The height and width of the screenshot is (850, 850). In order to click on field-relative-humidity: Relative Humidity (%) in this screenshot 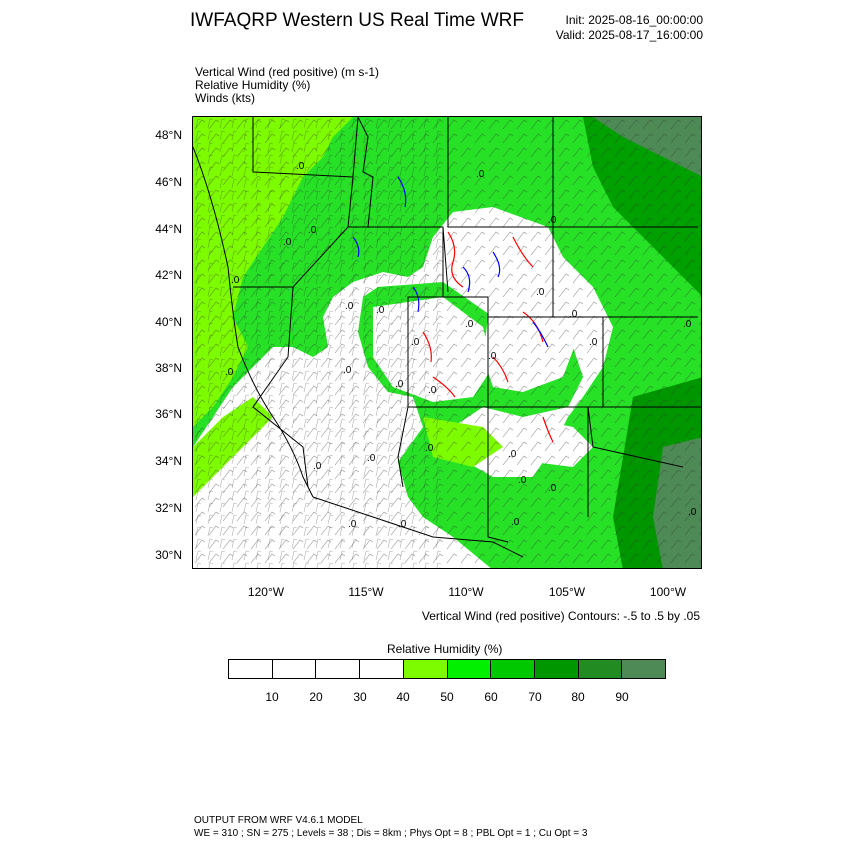, I will do `click(253, 85)`.